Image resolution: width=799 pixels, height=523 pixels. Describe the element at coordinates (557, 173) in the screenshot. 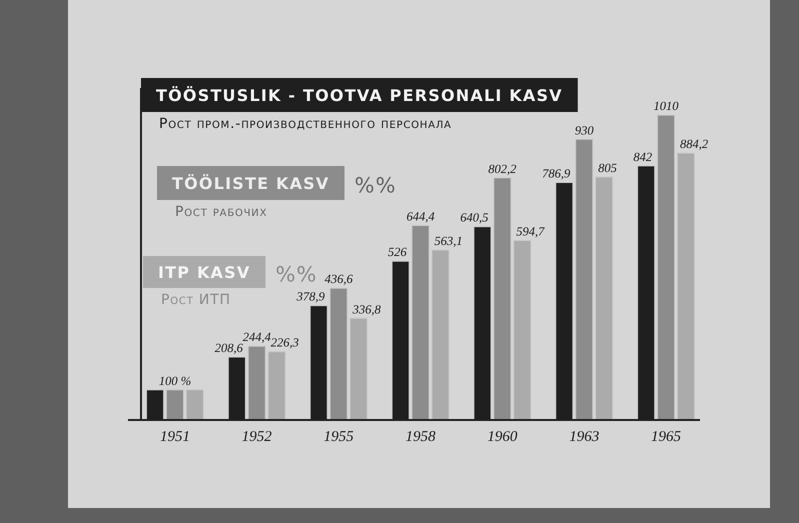

I see `data-label: 786,9` at that location.